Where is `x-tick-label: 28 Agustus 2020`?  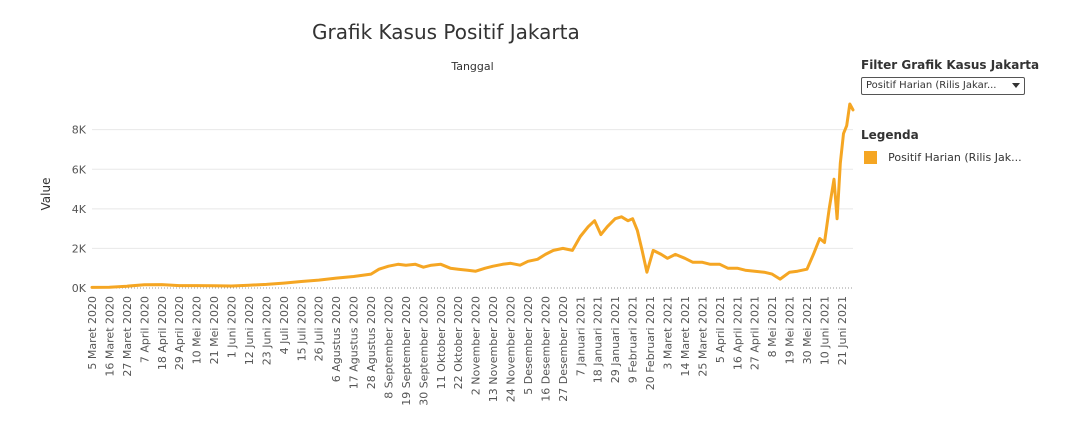 x-tick-label: 28 Agustus 2020 is located at coordinates (371, 342).